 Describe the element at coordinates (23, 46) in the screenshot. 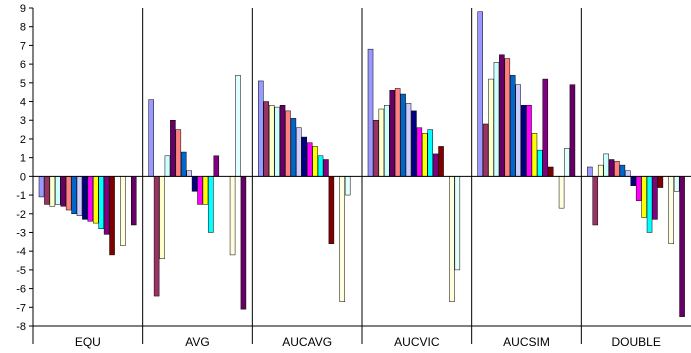

I see `y-tick-label: 7` at that location.